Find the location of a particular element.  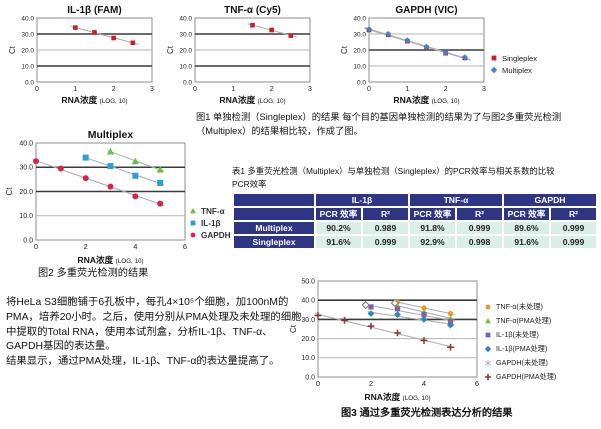

legend-item: IL-1β is located at coordinates (209, 223).